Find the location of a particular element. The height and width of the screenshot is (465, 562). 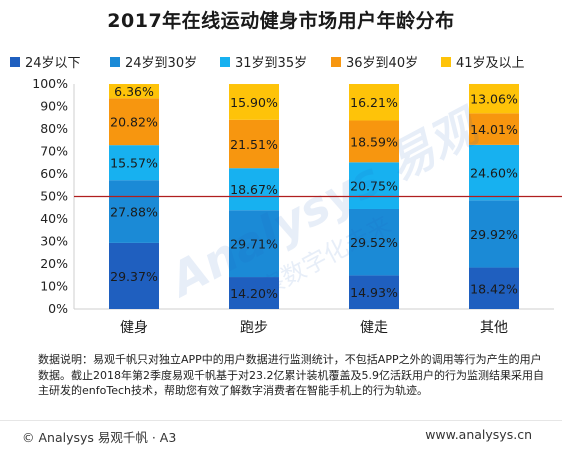

data-label: 18.42% is located at coordinates (494, 288).